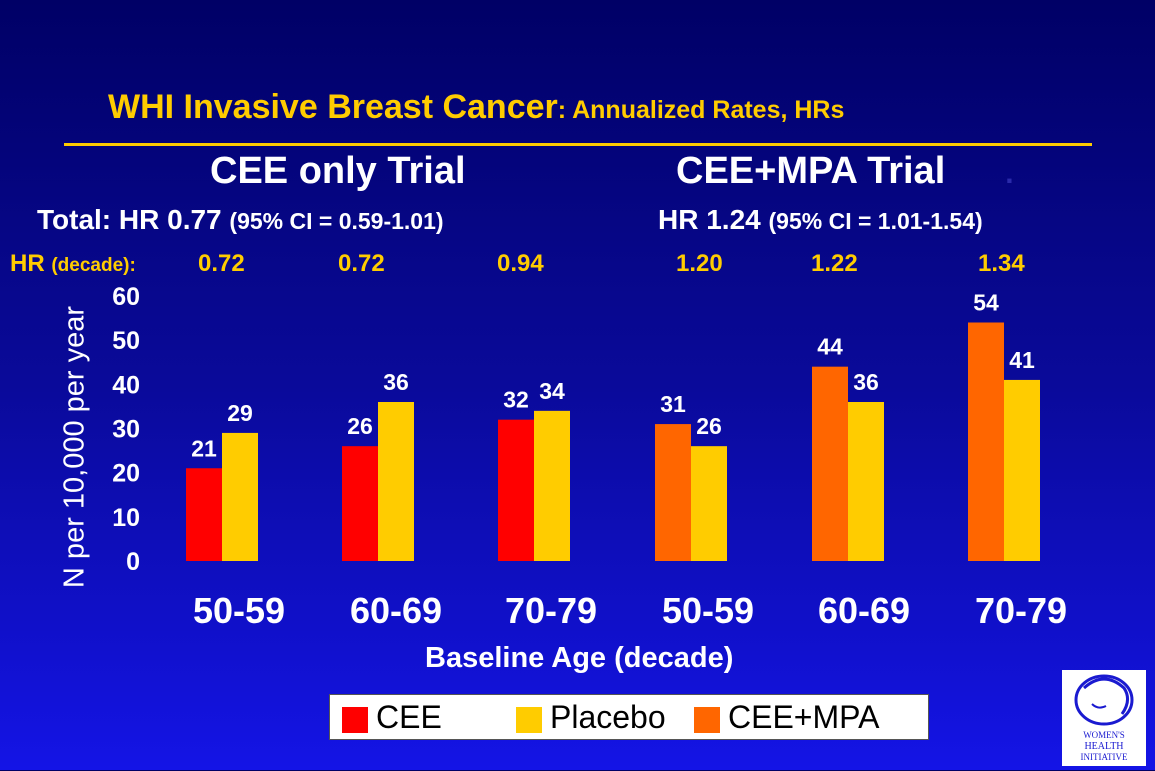 The image size is (1155, 771). I want to click on y-axis-label: N per 10,000 per year, so click(74, 447).